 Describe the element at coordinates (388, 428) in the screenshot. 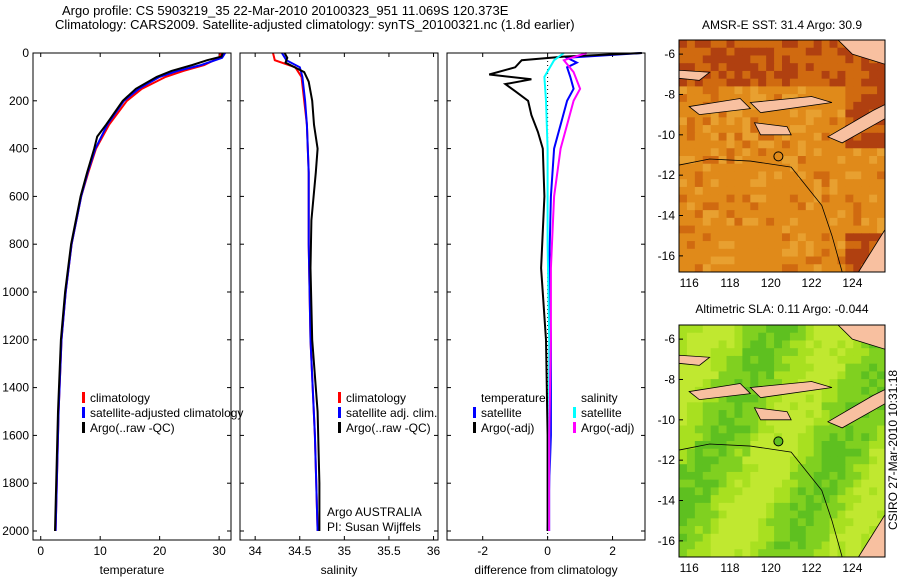

I see `legend-label: Argo(..raw -QC)` at that location.